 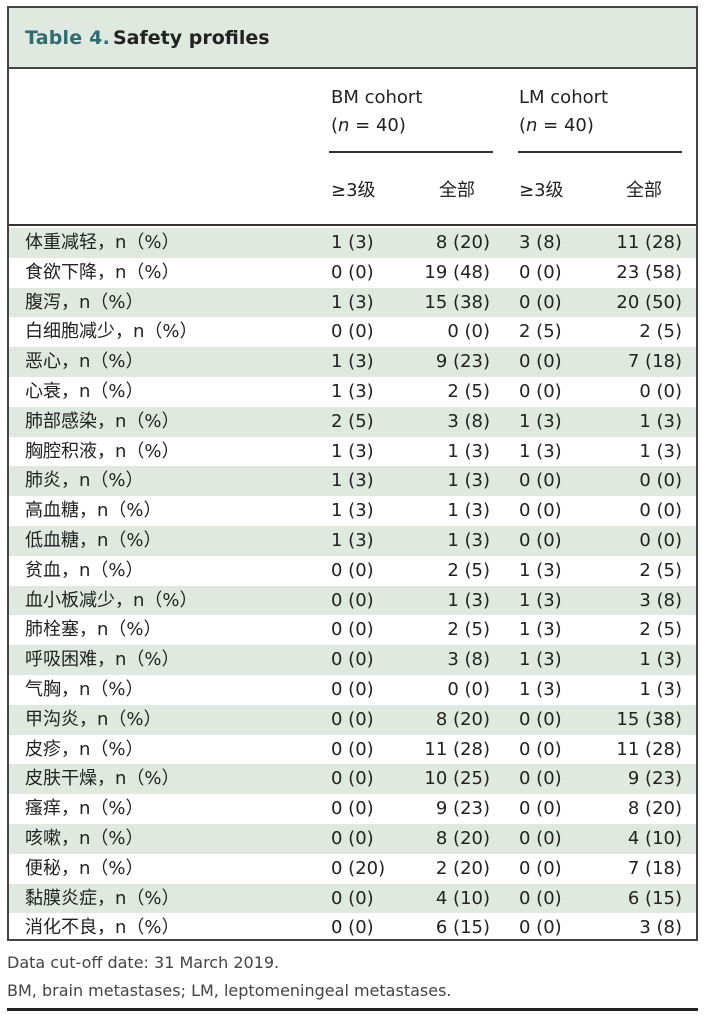 What do you see at coordinates (84, 689) in the screenshot?
I see `row-label: 气胸，n（%）` at bounding box center [84, 689].